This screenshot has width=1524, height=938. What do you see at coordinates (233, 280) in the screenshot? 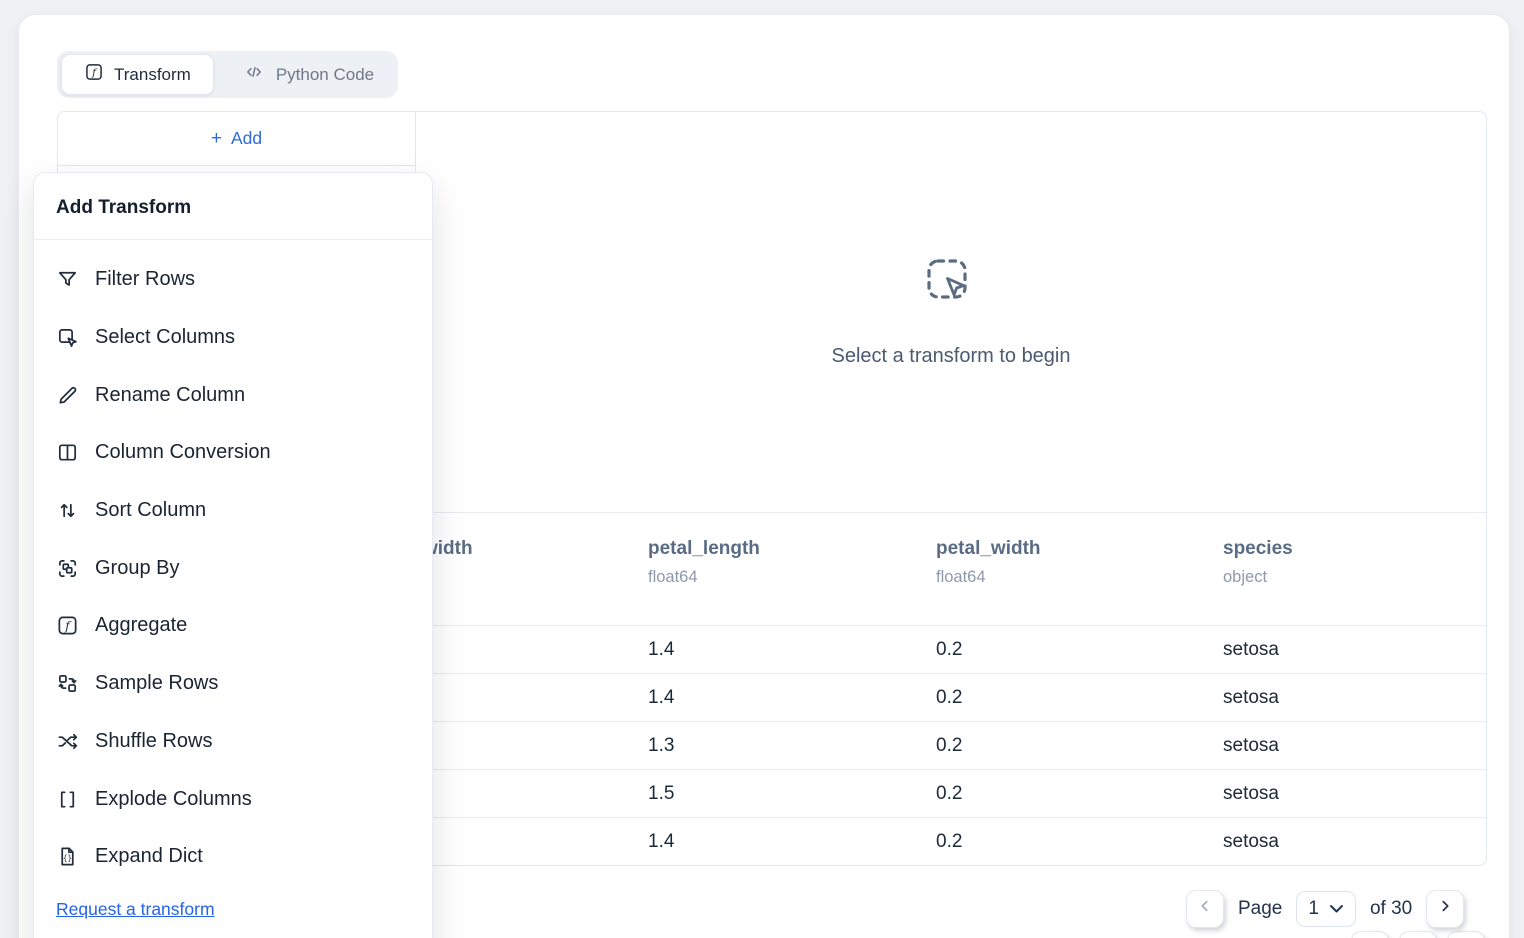
I see `menu-item-filter-rows: Filter Rows` at bounding box center [233, 280].